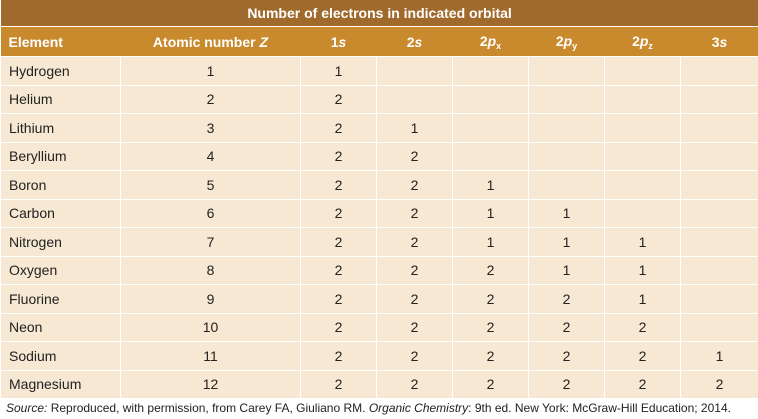 Image resolution: width=758 pixels, height=419 pixels. Describe the element at coordinates (264, 41) in the screenshot. I see `header-text: Z` at that location.